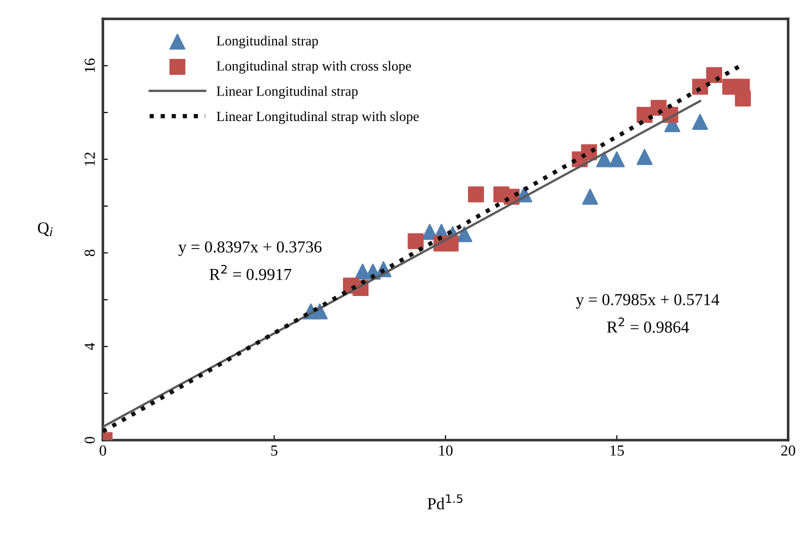  Describe the element at coordinates (648, 325) in the screenshot. I see `annotation: R$^{2}$ = 0.9864` at that location.